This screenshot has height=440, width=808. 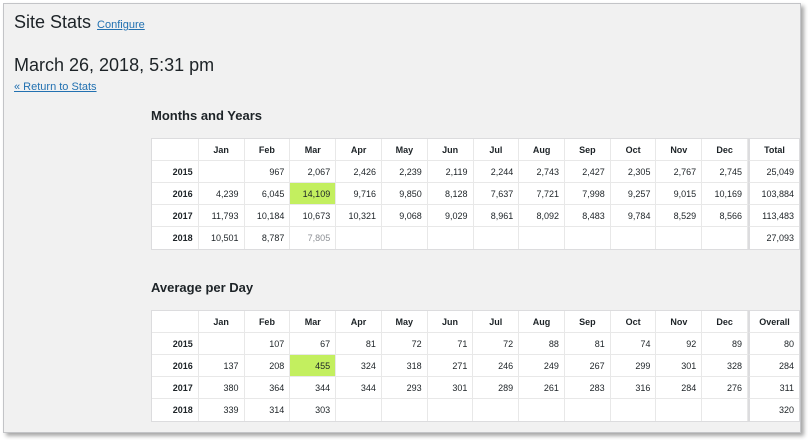 I want to click on months-years-value-cell: 11,793, so click(x=221, y=216).